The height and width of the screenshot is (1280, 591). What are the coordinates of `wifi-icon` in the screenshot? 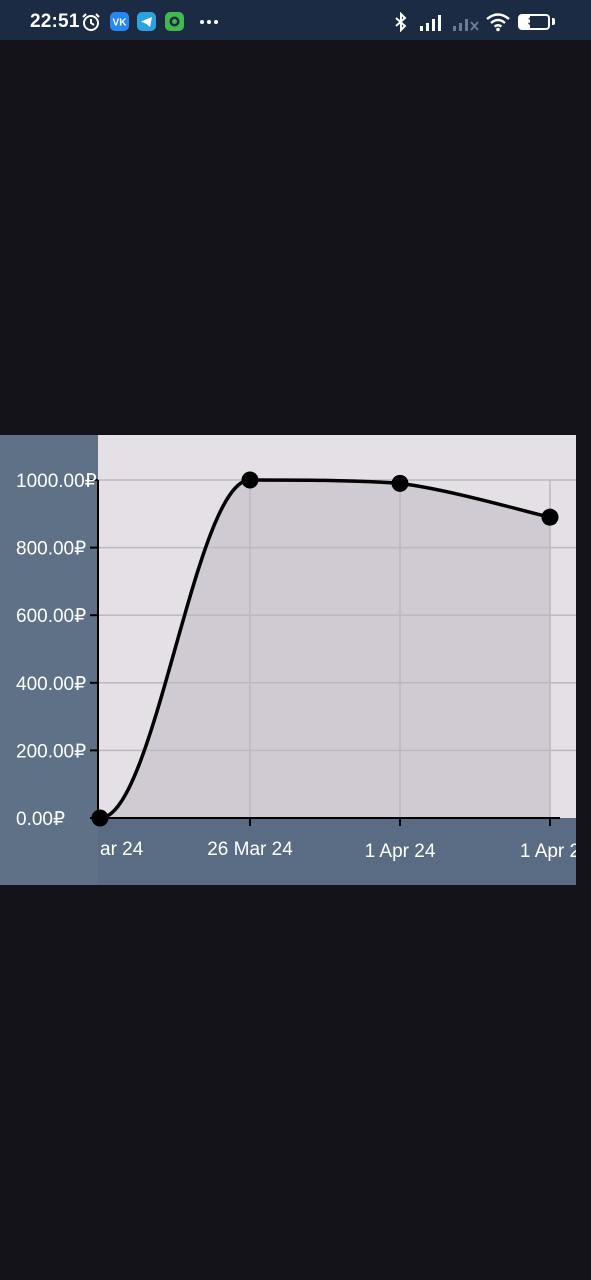 It's located at (498, 22).